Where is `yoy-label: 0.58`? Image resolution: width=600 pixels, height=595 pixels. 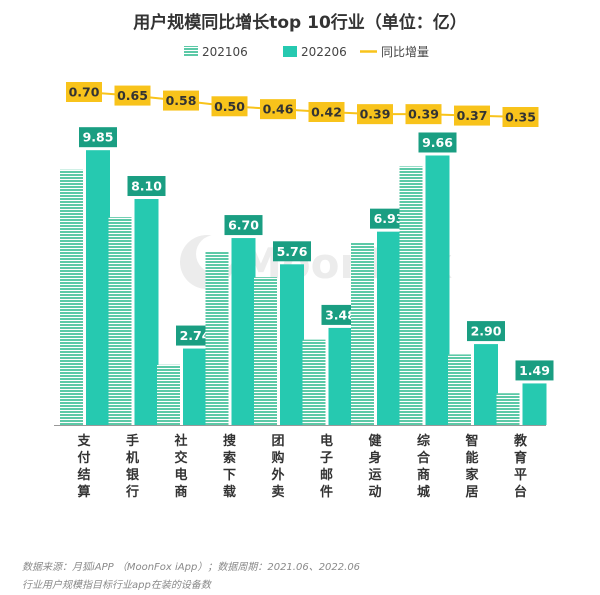 yoy-label: 0.58 is located at coordinates (181, 100).